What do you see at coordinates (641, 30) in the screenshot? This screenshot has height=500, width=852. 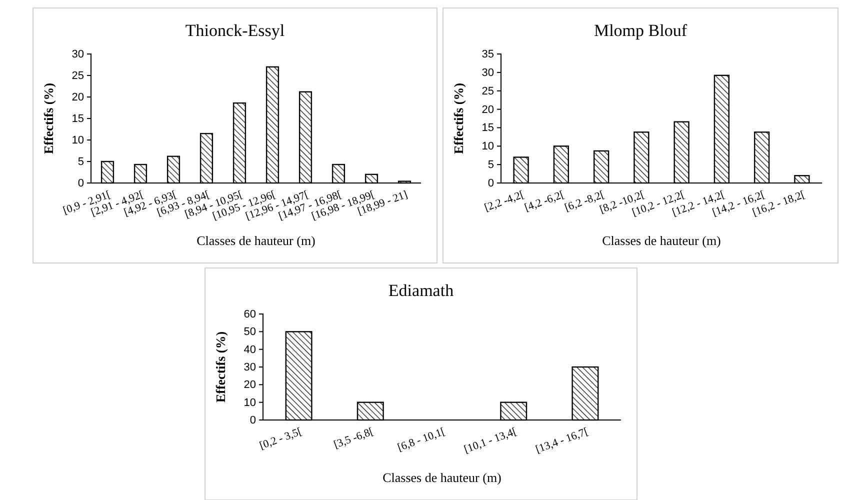 I see `chart-title: Mlomp Blouf` at bounding box center [641, 30].